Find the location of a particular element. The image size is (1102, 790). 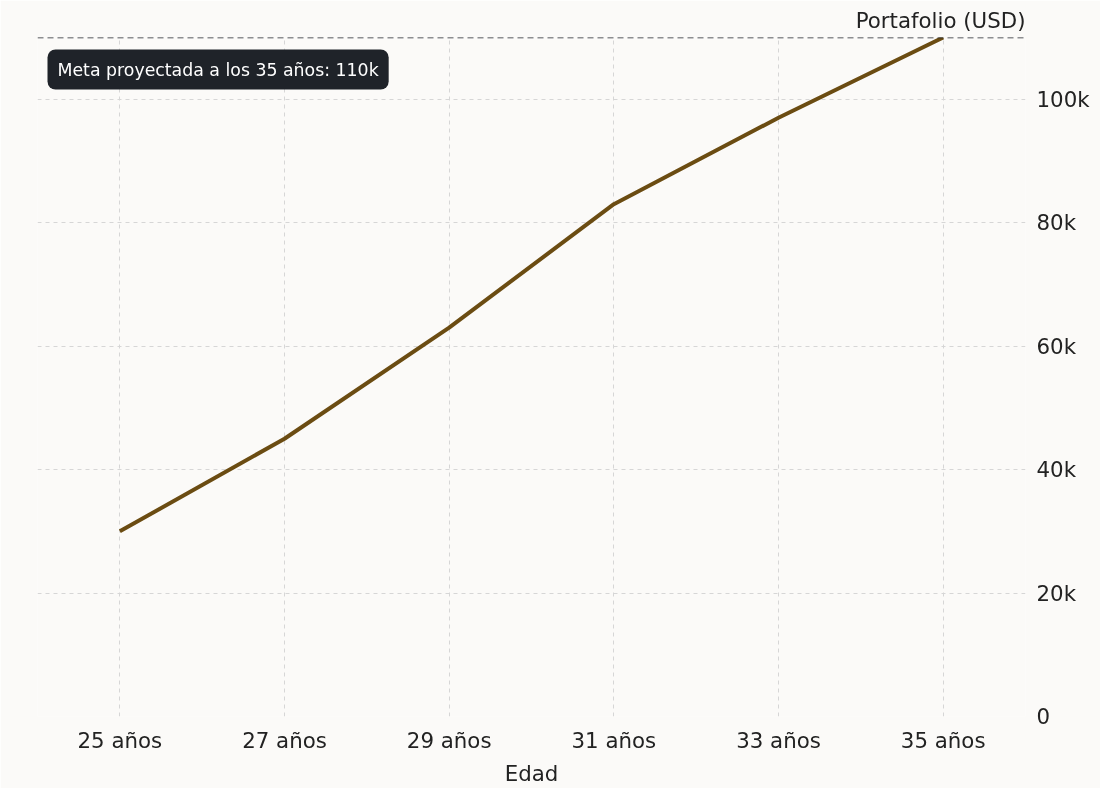

x-tick-label: 31 años is located at coordinates (614, 740).